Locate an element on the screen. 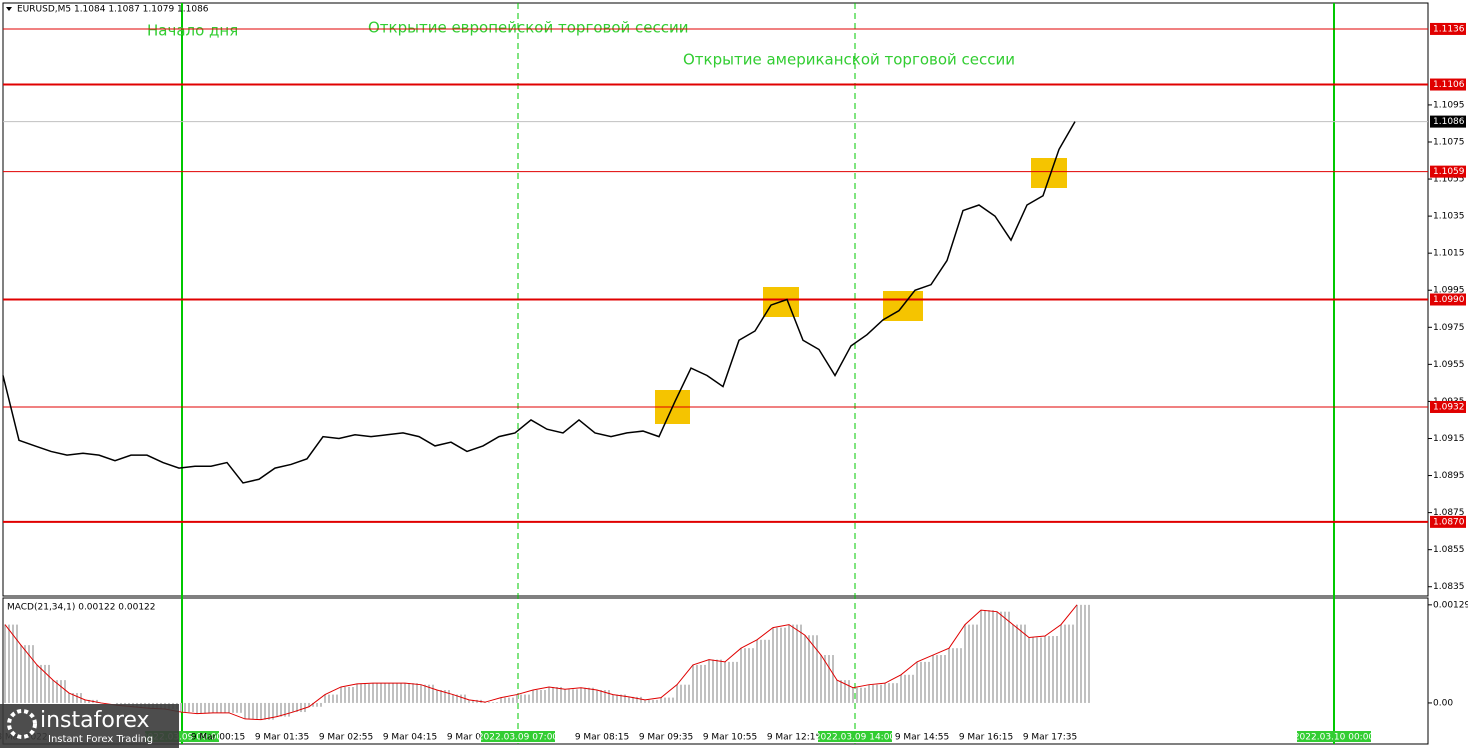 This screenshot has width=1468, height=748. current-price-label: 1.1086 is located at coordinates (1449, 122).